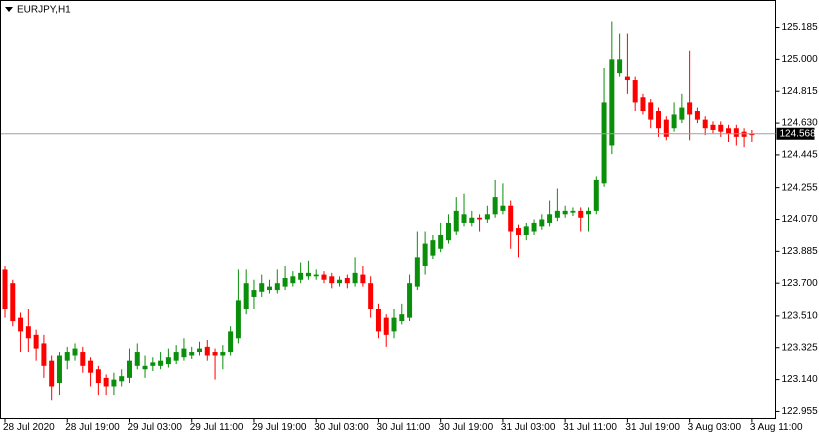 The height and width of the screenshot is (436, 819). I want to click on x-tick-label: 29 Jul 19:00, so click(279, 427).